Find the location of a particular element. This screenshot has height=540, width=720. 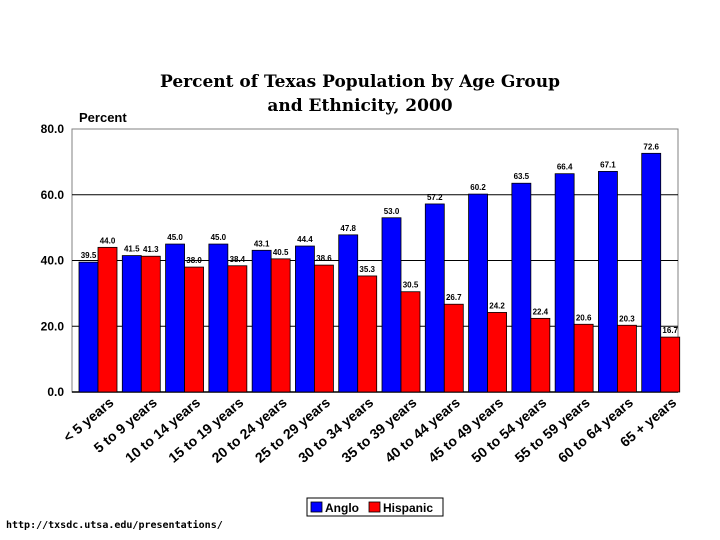

legend-swatch-anglo is located at coordinates (316, 507).